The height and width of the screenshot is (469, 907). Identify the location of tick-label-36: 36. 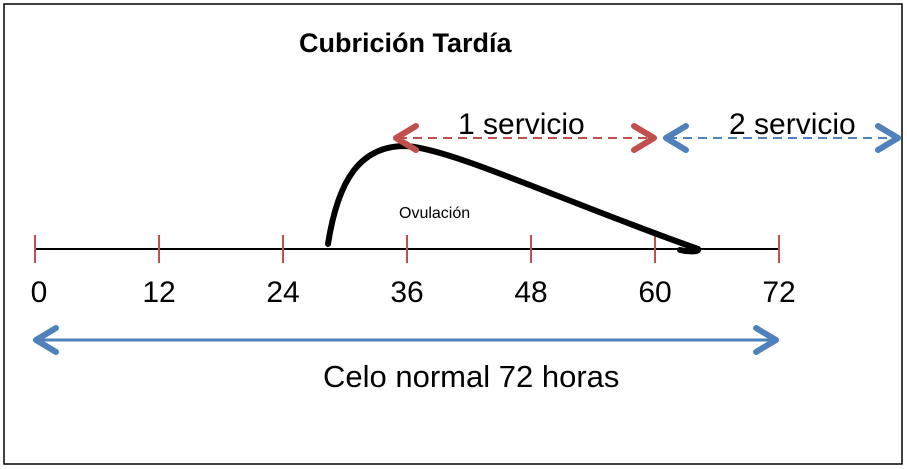
(406, 292).